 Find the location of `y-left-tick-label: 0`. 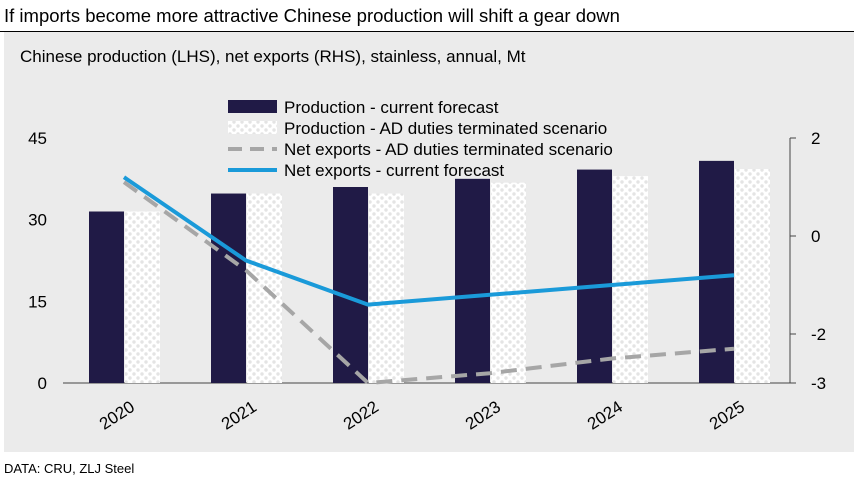

y-left-tick-label: 0 is located at coordinates (42, 383).